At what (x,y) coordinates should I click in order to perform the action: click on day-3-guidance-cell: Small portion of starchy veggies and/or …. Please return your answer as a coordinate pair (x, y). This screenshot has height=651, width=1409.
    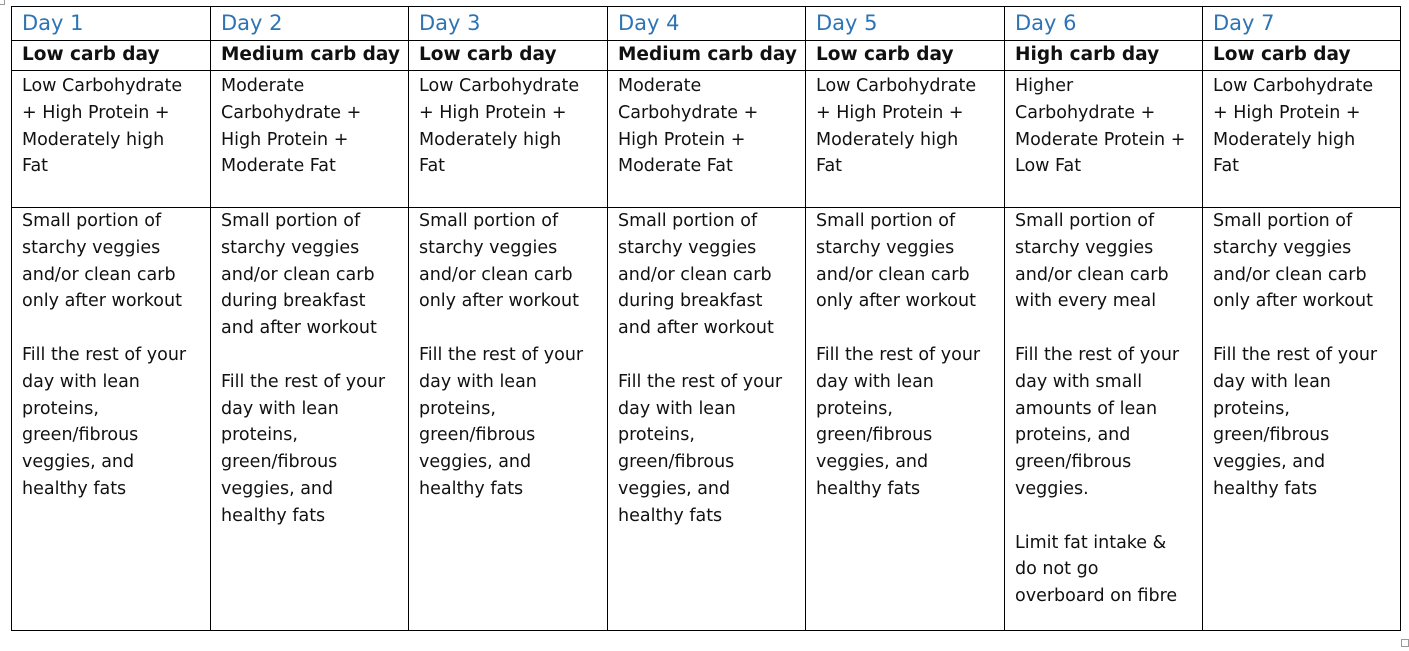
    Looking at the image, I should click on (508, 419).